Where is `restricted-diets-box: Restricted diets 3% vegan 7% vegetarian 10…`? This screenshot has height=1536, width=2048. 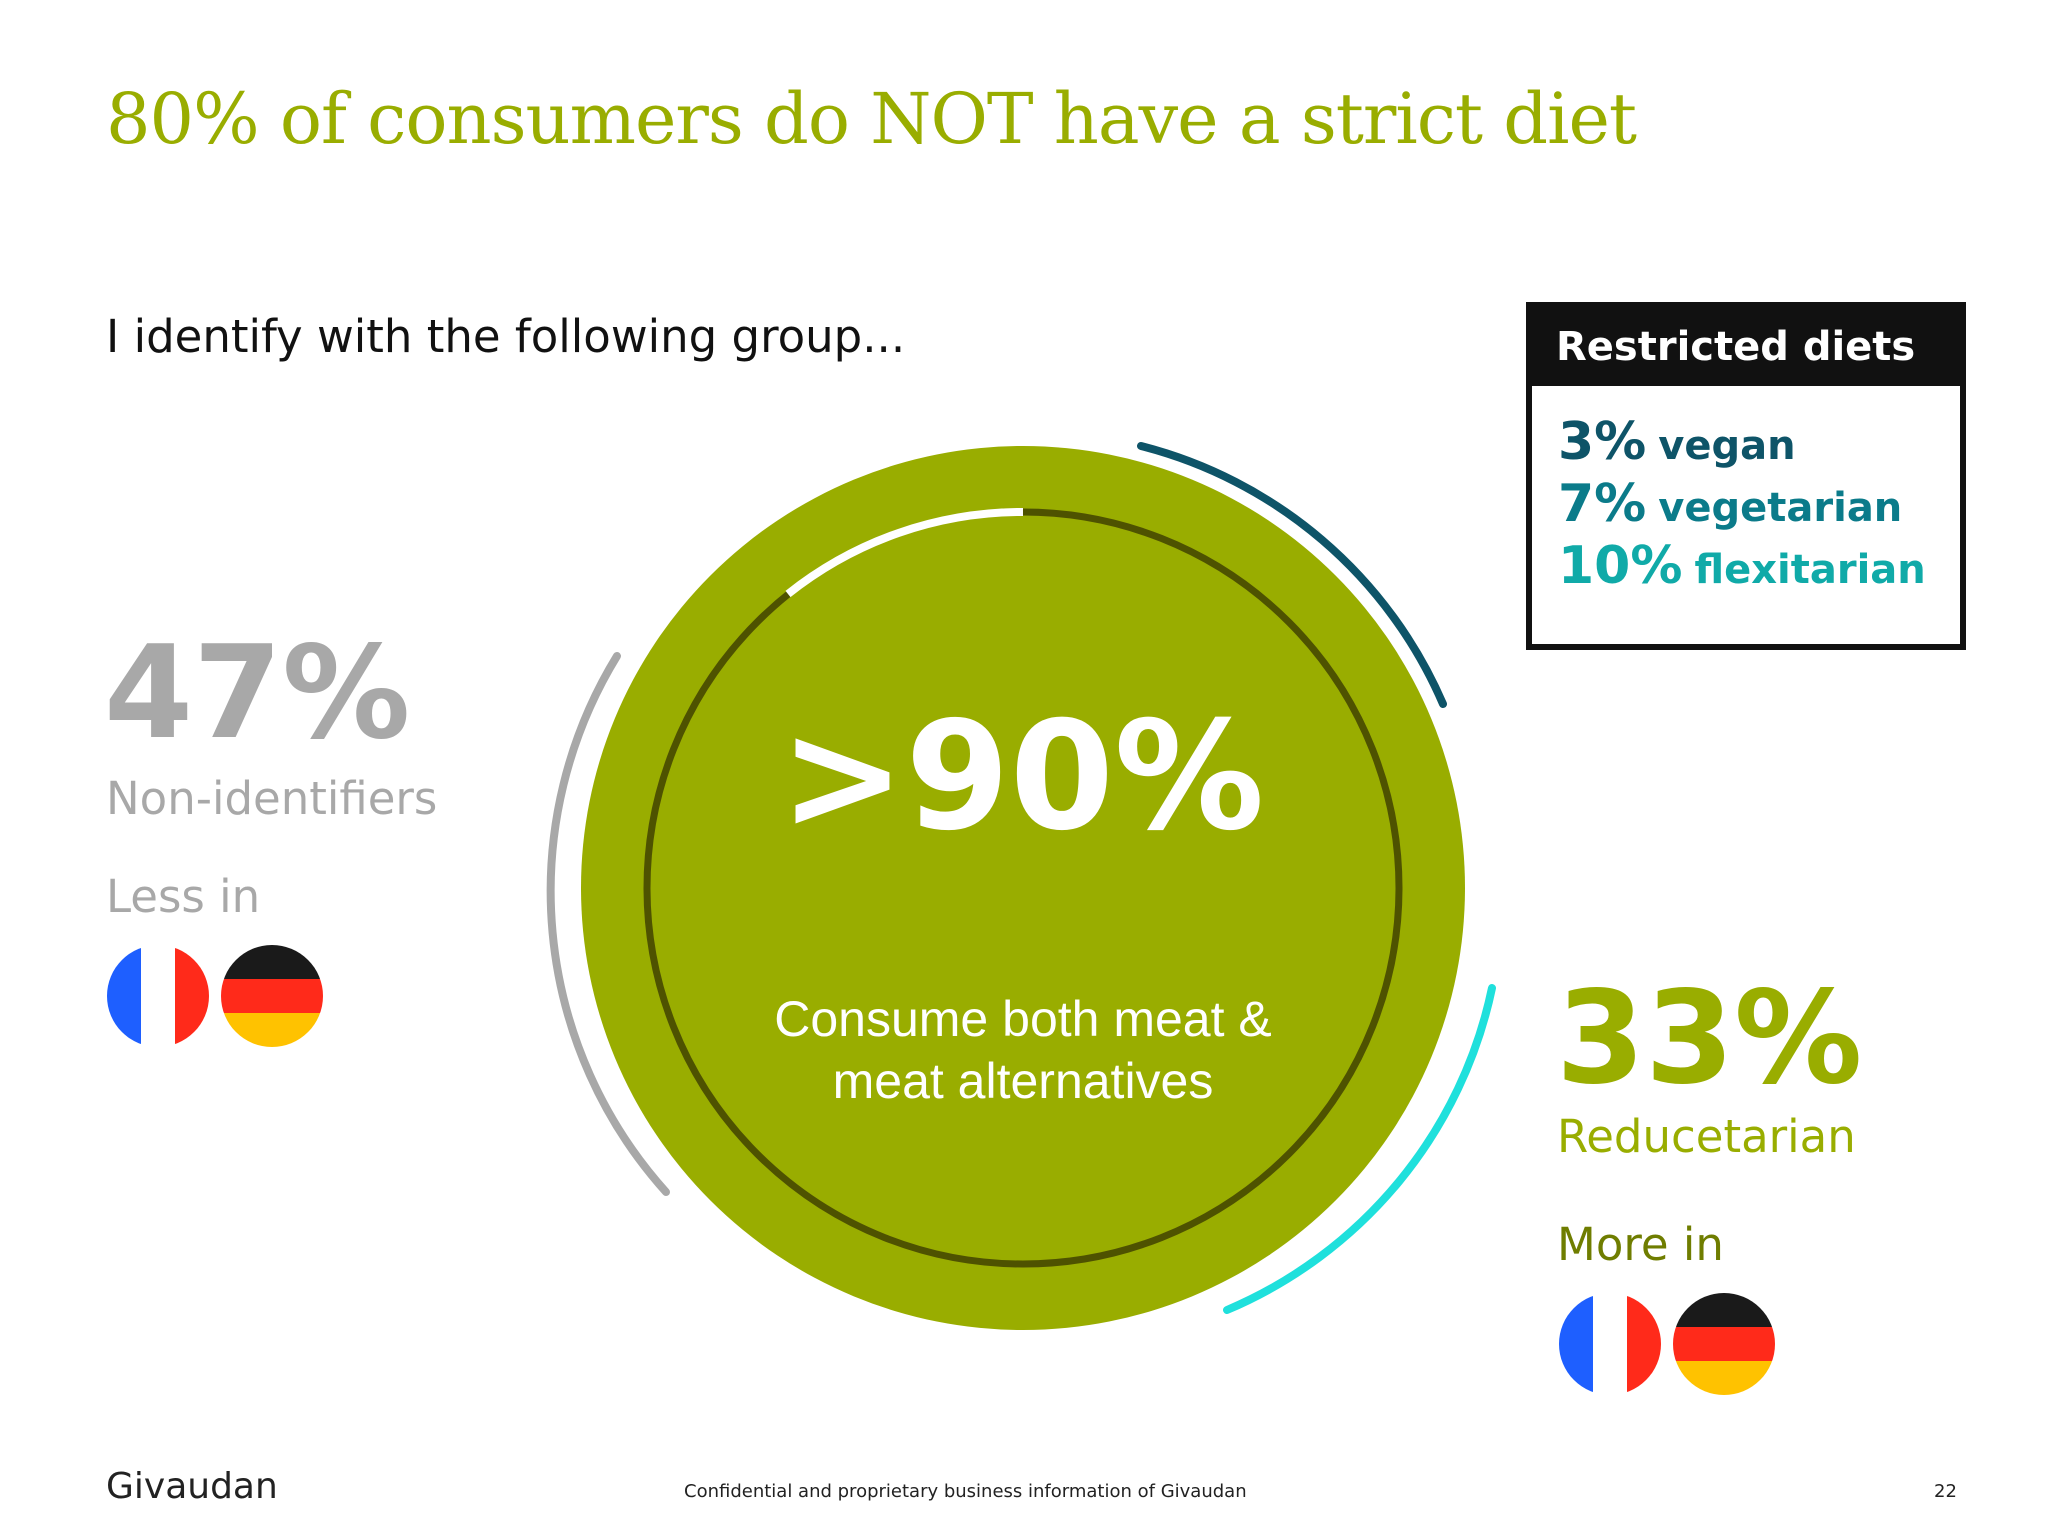 restricted-diets-box: Restricted diets 3% vegan 7% vegetarian 10… is located at coordinates (1746, 476).